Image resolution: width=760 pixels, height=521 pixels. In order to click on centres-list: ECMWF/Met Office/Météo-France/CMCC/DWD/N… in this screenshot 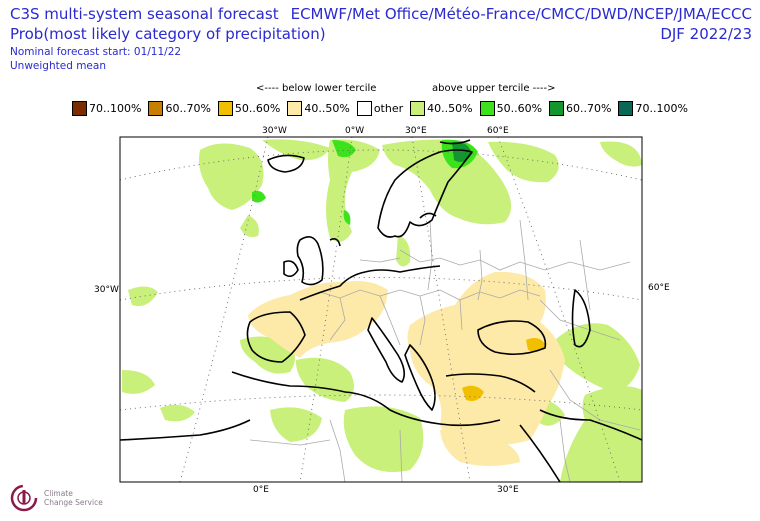, I will do `click(521, 14)`.